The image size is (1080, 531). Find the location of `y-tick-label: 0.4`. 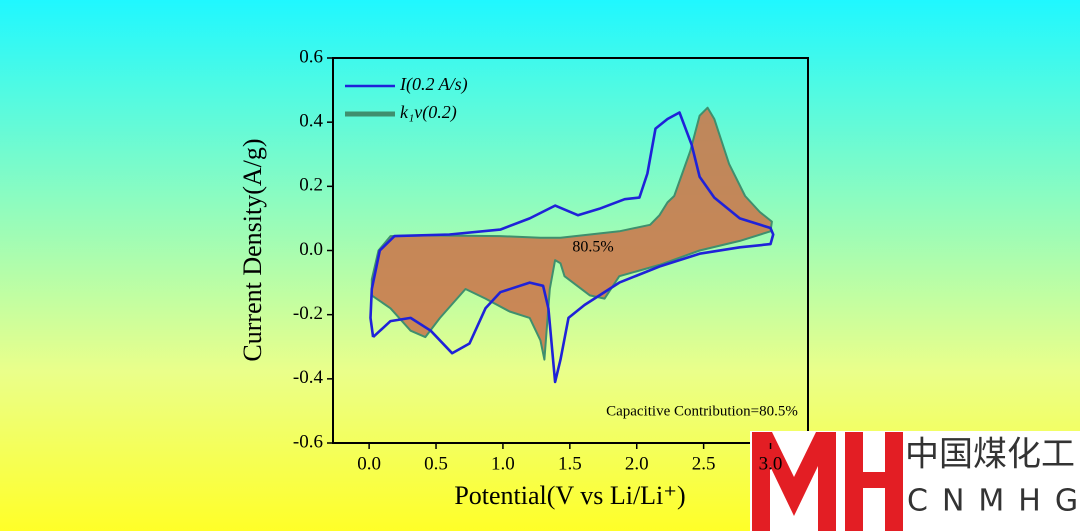

y-tick-label: 0.4 is located at coordinates (311, 121).